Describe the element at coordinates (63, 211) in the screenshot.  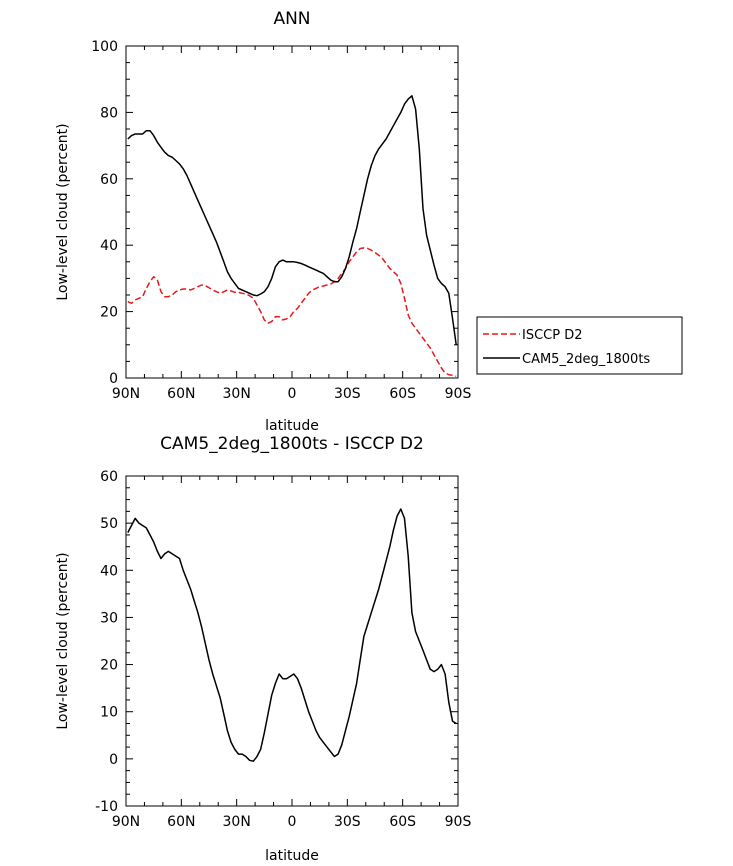
I see `top-y-axis-label: Low-level cloud (percent)` at that location.